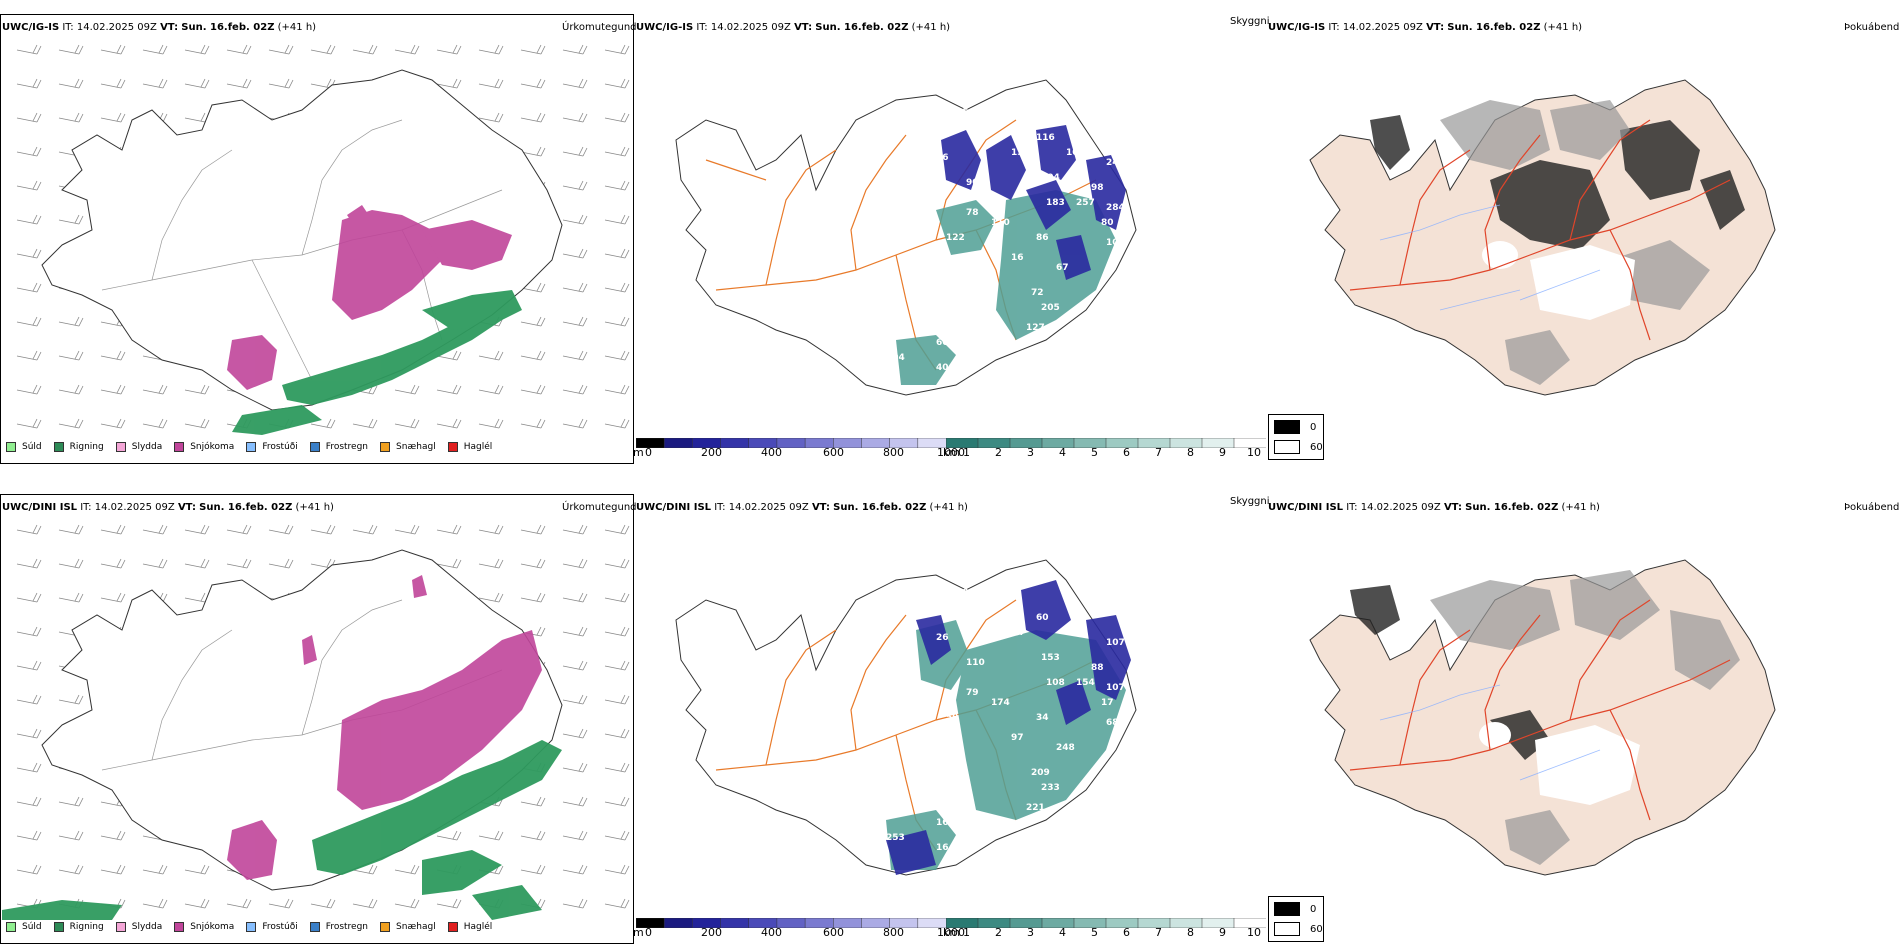 The height and width of the screenshot is (950, 1900). Describe the element at coordinates (1072, 633) in the screenshot. I see `vis-value-label: 92` at that location.